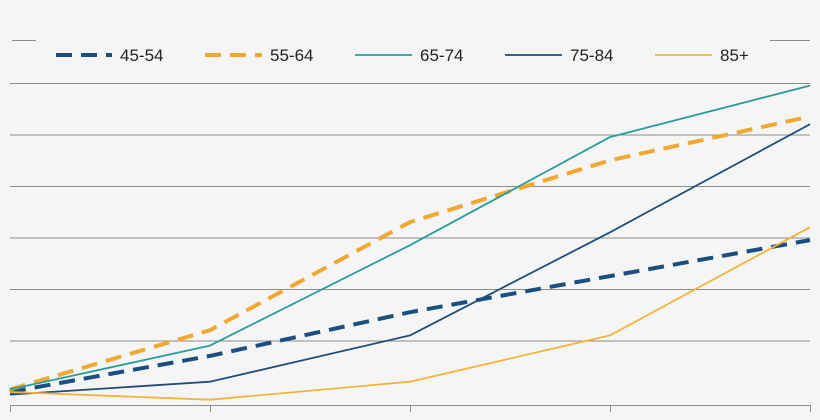 The image size is (820, 420). Describe the element at coordinates (591, 55) in the screenshot. I see `legend-label: 75-84` at that location.